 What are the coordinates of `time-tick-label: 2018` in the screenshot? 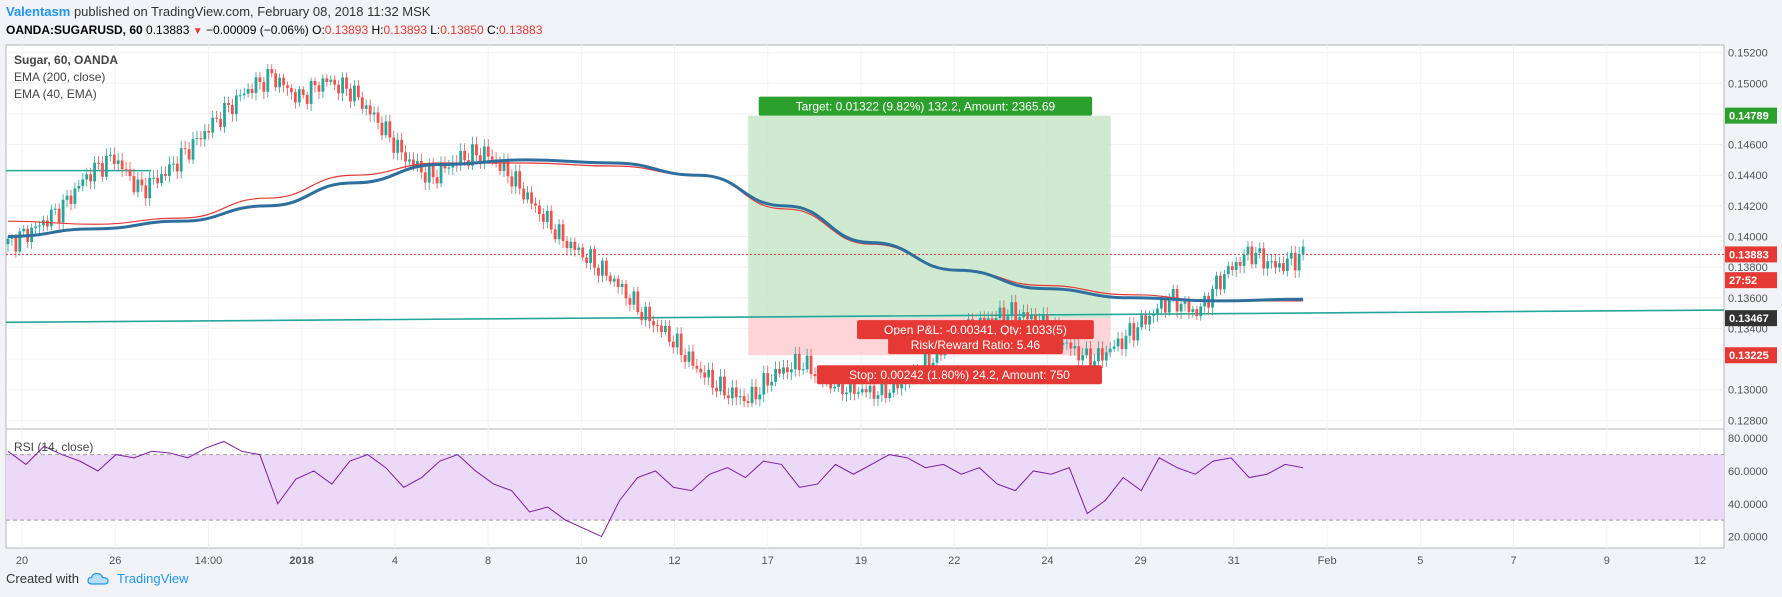 It's located at (301, 561).